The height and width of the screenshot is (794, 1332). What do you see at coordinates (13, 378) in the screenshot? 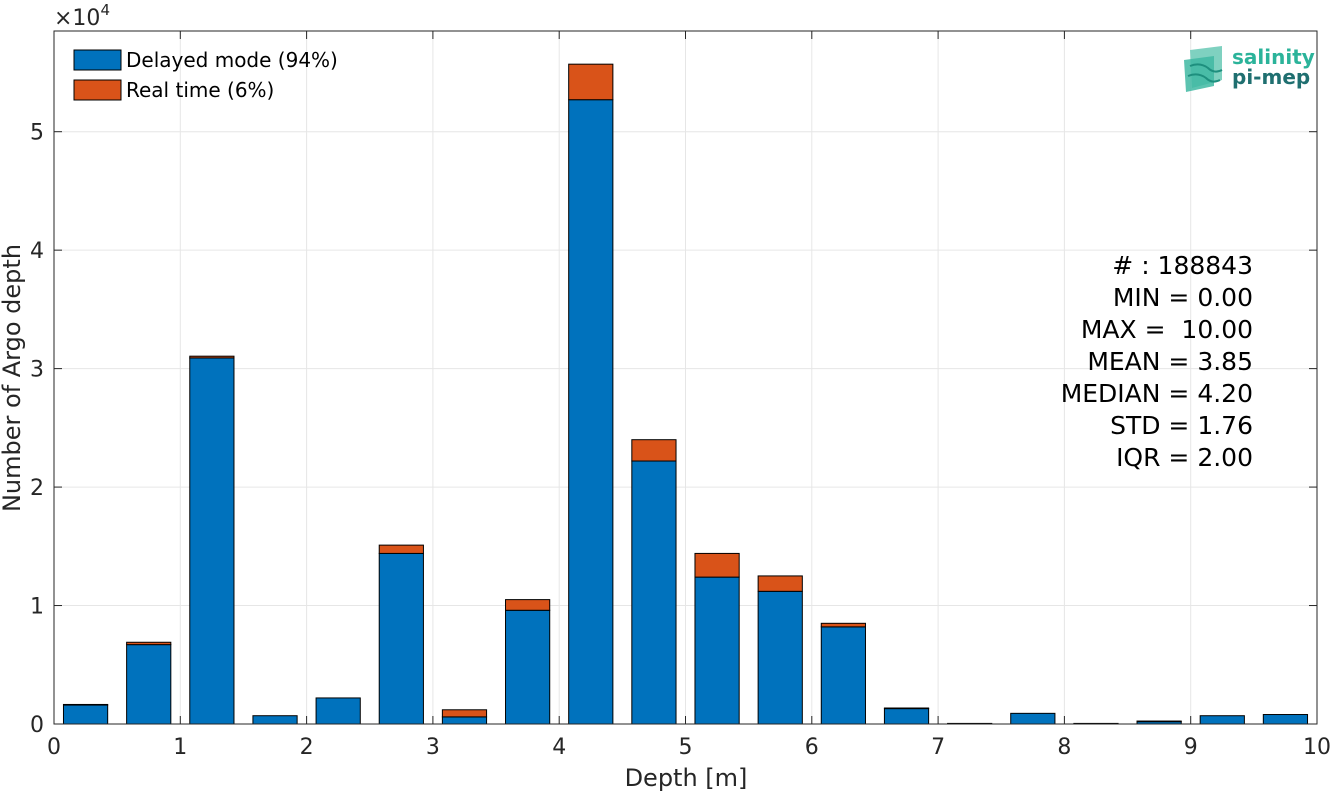
I see `y-axis-label: Number of Argo depth` at bounding box center [13, 378].